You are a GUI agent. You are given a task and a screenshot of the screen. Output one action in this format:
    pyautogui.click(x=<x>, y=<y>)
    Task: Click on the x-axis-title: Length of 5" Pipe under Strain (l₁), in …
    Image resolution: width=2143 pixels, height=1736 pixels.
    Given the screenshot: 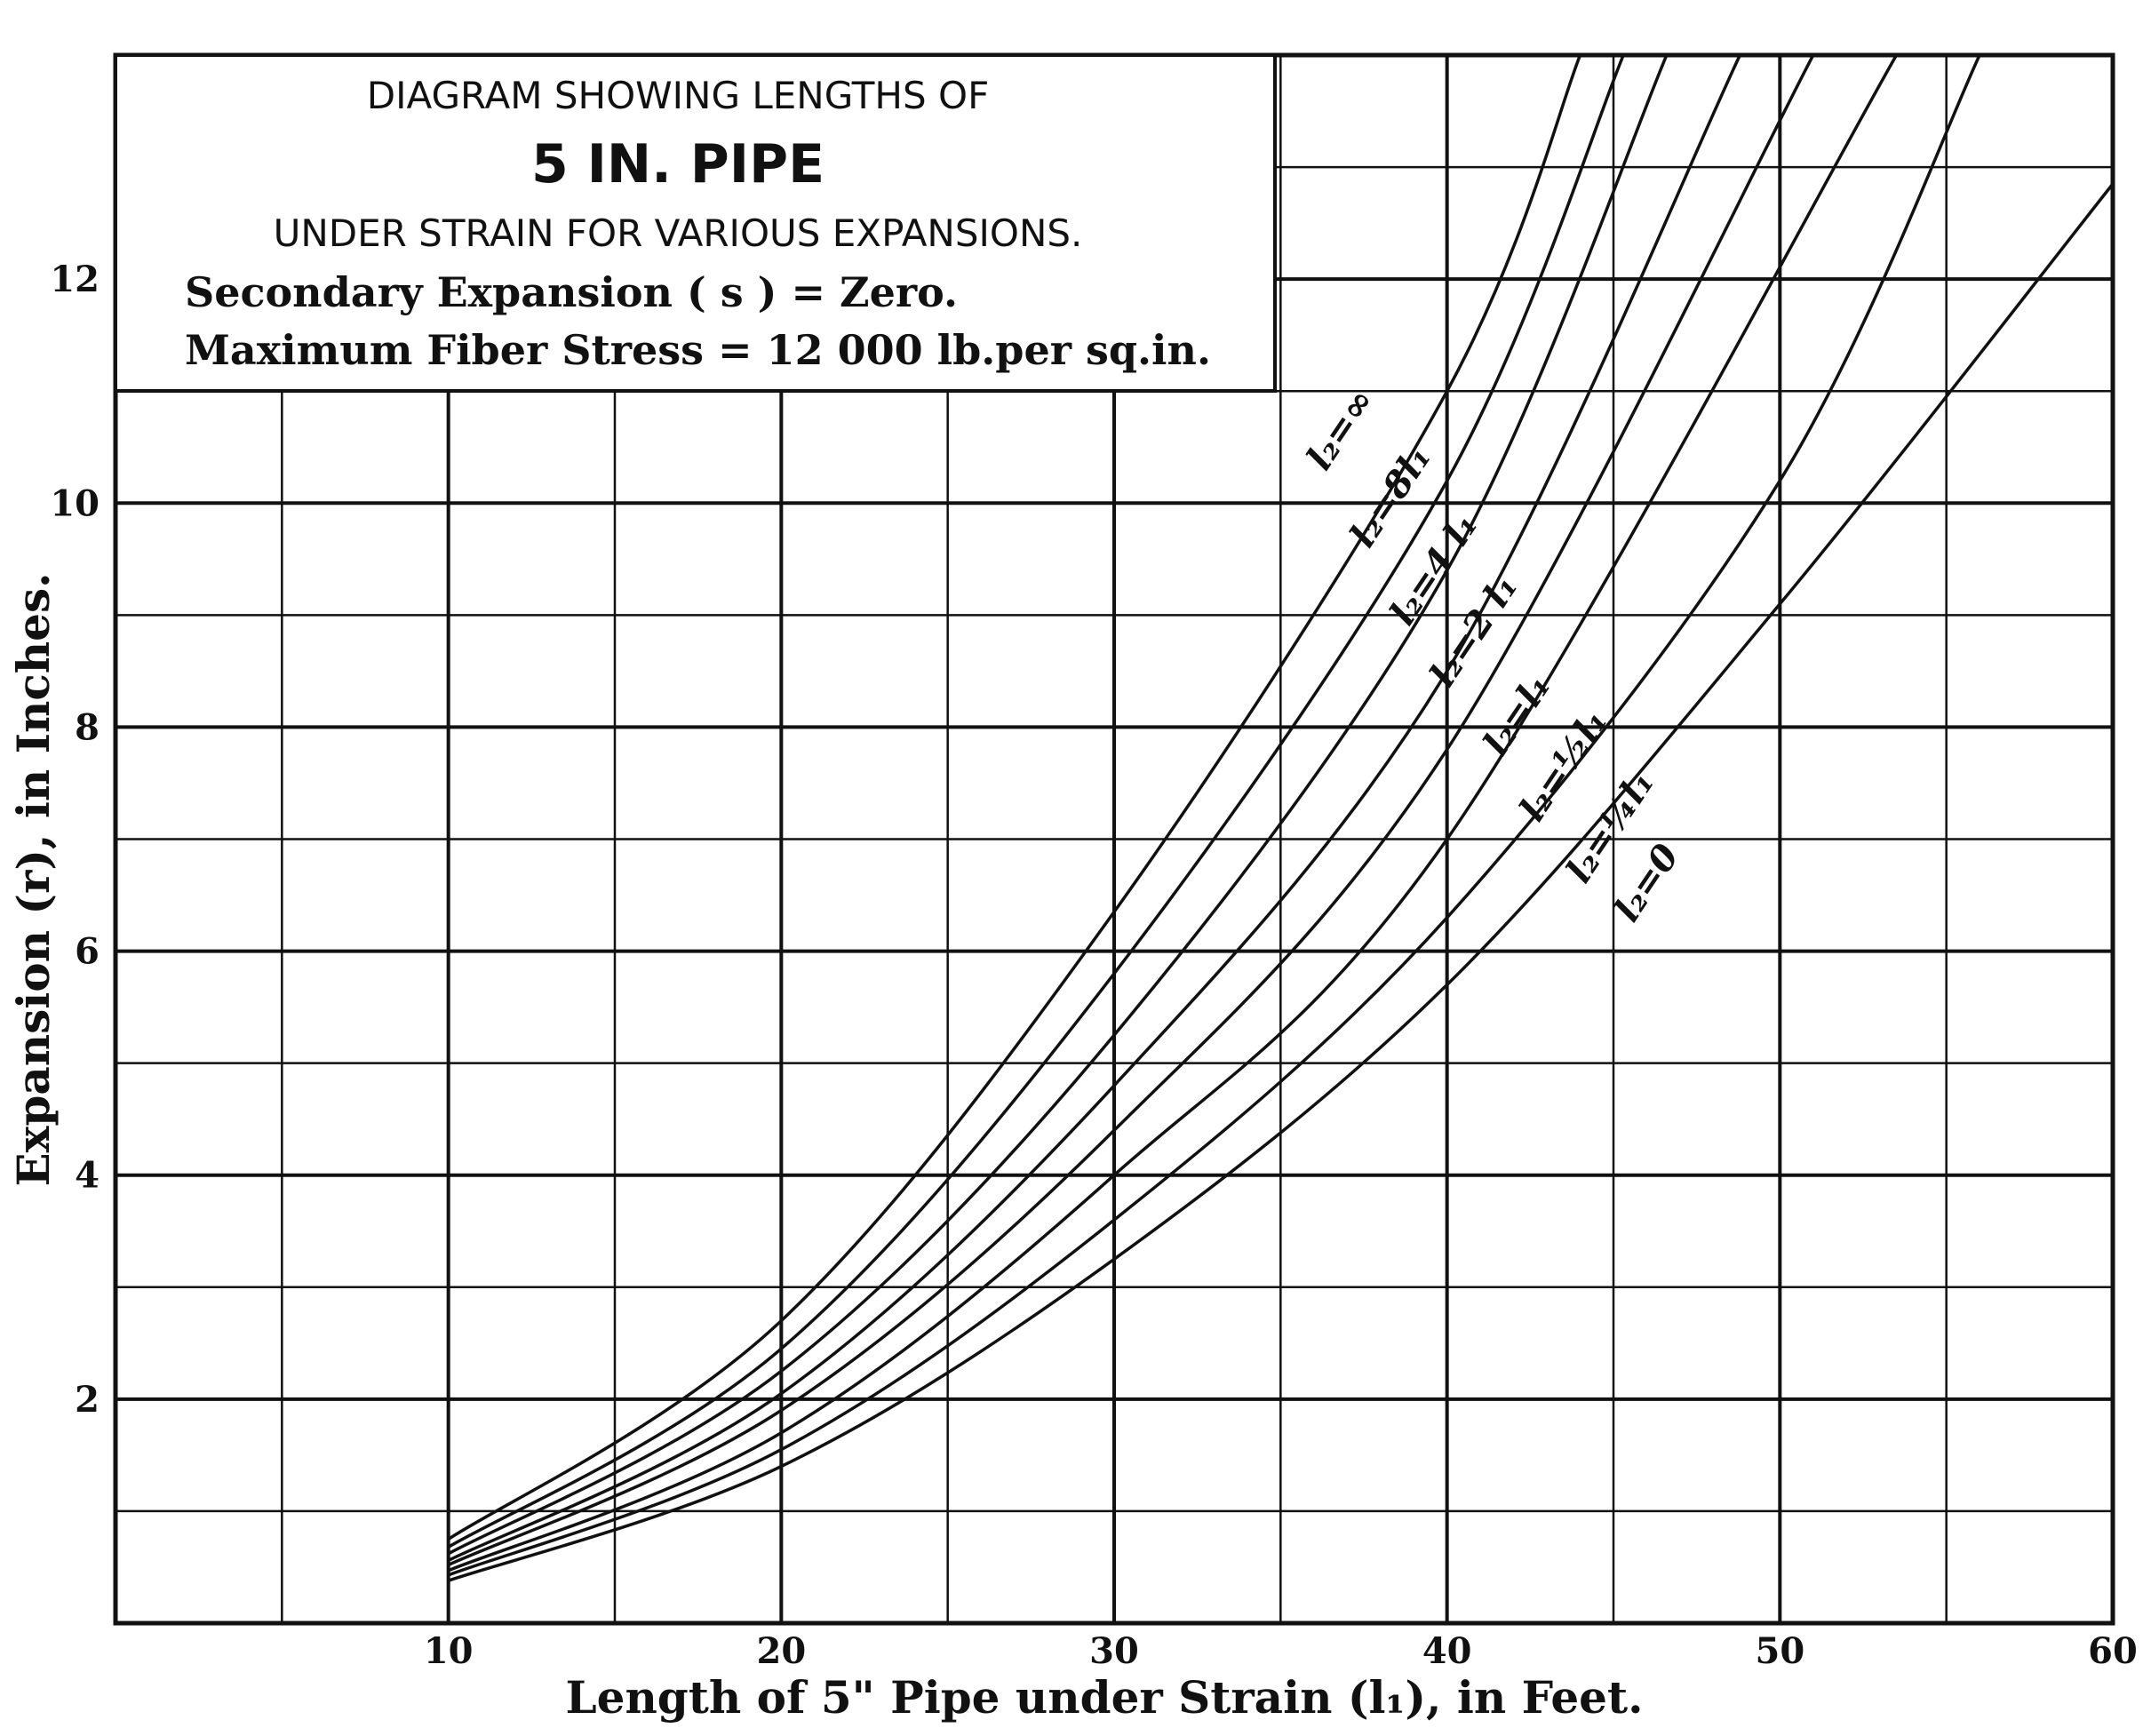 What is the action you would take?
    pyautogui.click(x=1104, y=1697)
    